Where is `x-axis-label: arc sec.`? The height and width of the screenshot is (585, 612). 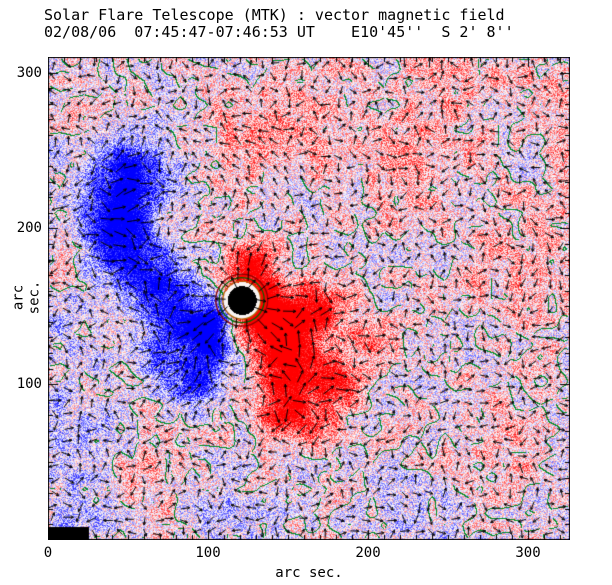
x-axis-label: arc sec. is located at coordinates (309, 573).